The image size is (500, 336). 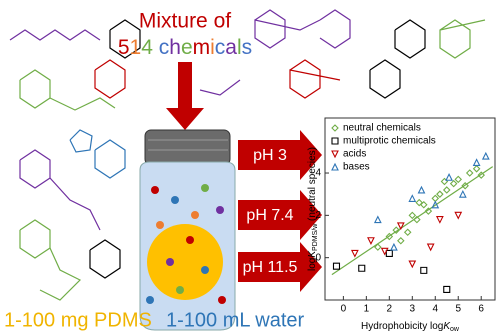 What do you see at coordinates (78, 320) in the screenshot?
I see `footer-pdms: 1-100 mg PDMS` at bounding box center [78, 320].